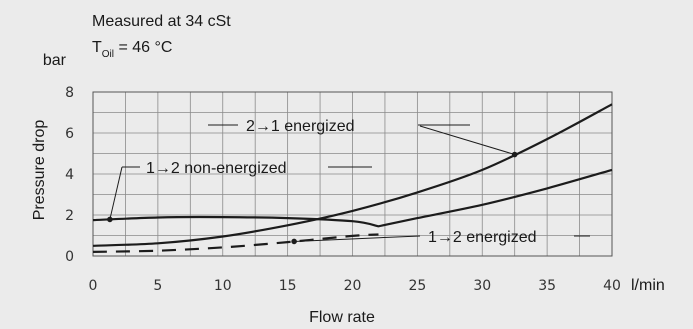 The width and height of the screenshot is (693, 329). What do you see at coordinates (417, 286) in the screenshot?
I see `x-tick-label: 25` at bounding box center [417, 286].